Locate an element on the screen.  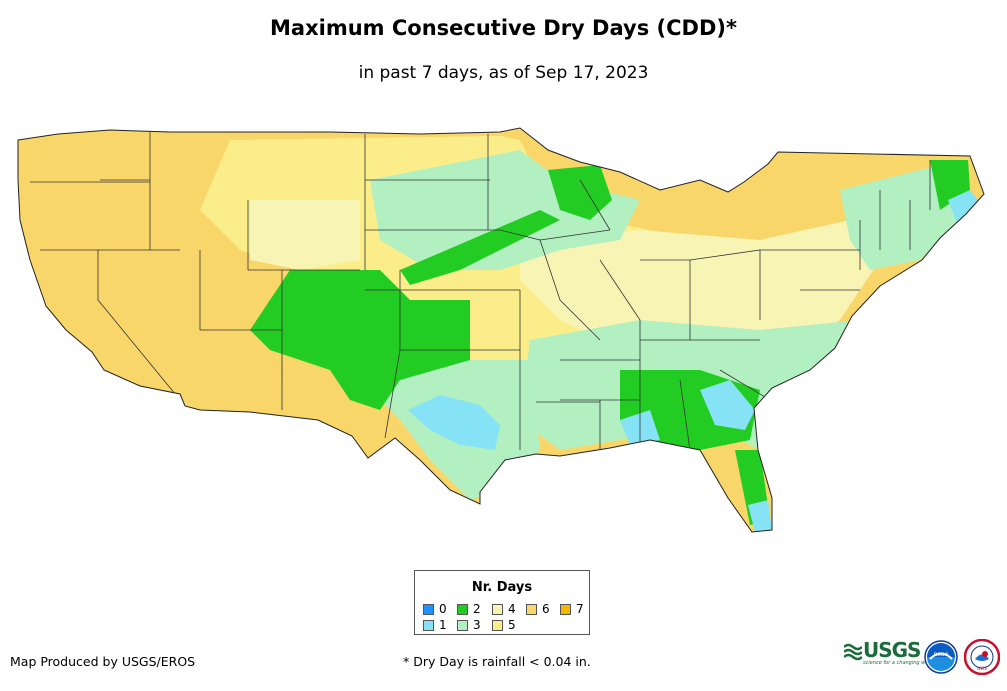
usgs-tagline: science for a changing world is located at coordinates (899, 663).